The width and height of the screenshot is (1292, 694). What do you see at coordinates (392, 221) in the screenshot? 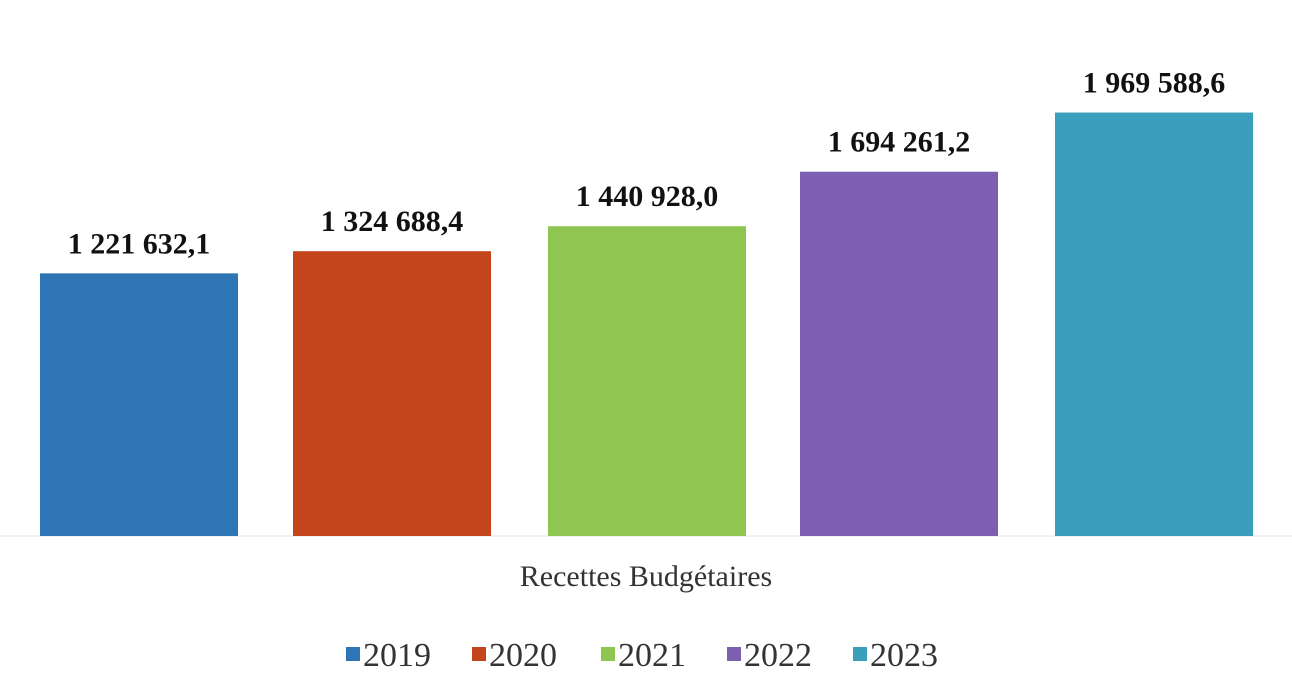
I see `data-label-2020: 1 324 688,4` at bounding box center [392, 221].